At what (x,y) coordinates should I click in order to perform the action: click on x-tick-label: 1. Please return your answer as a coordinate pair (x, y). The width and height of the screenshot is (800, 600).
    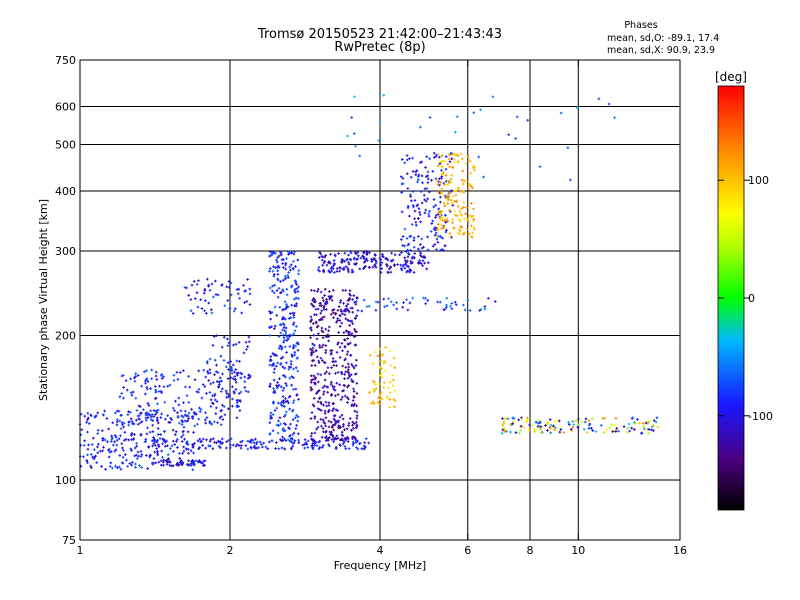
    Looking at the image, I should click on (80, 550).